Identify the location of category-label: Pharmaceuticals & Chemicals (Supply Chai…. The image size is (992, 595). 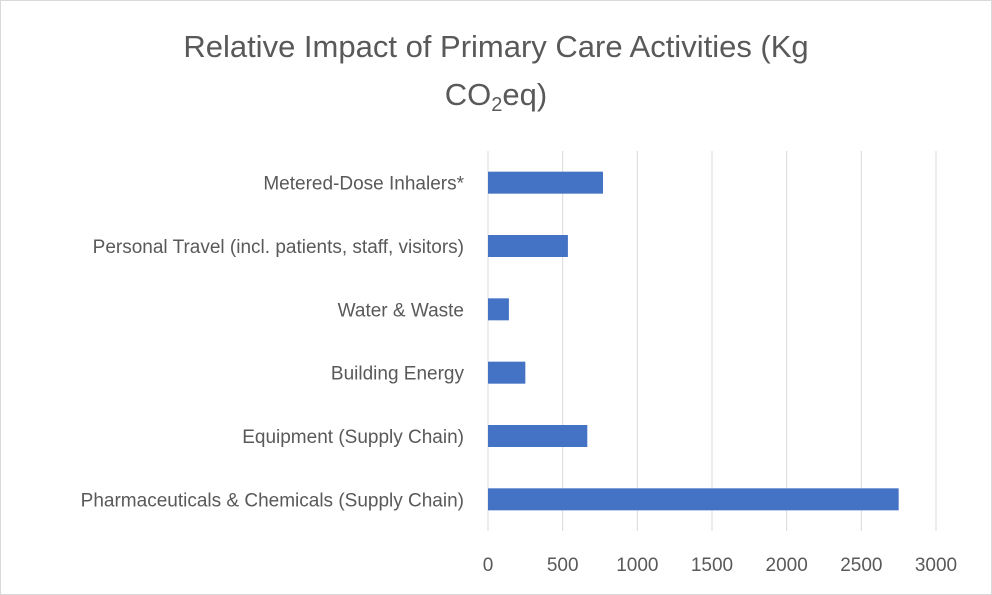
(272, 500).